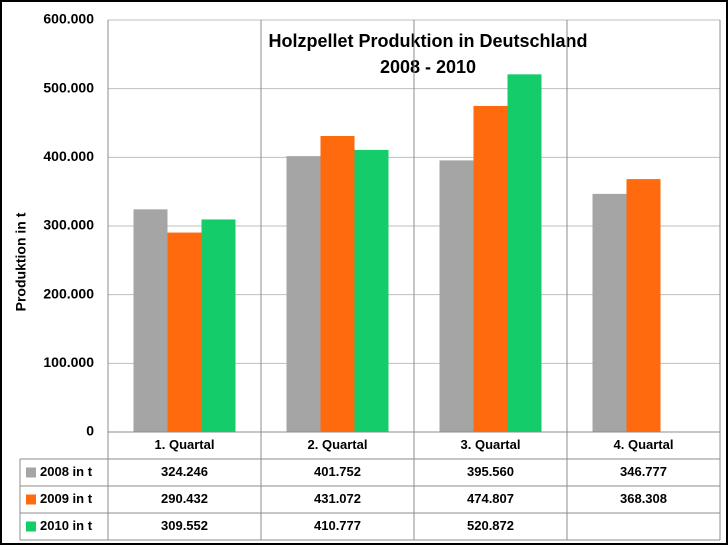 This screenshot has width=728, height=545. I want to click on y-tick-label: 400.000, so click(68, 156).